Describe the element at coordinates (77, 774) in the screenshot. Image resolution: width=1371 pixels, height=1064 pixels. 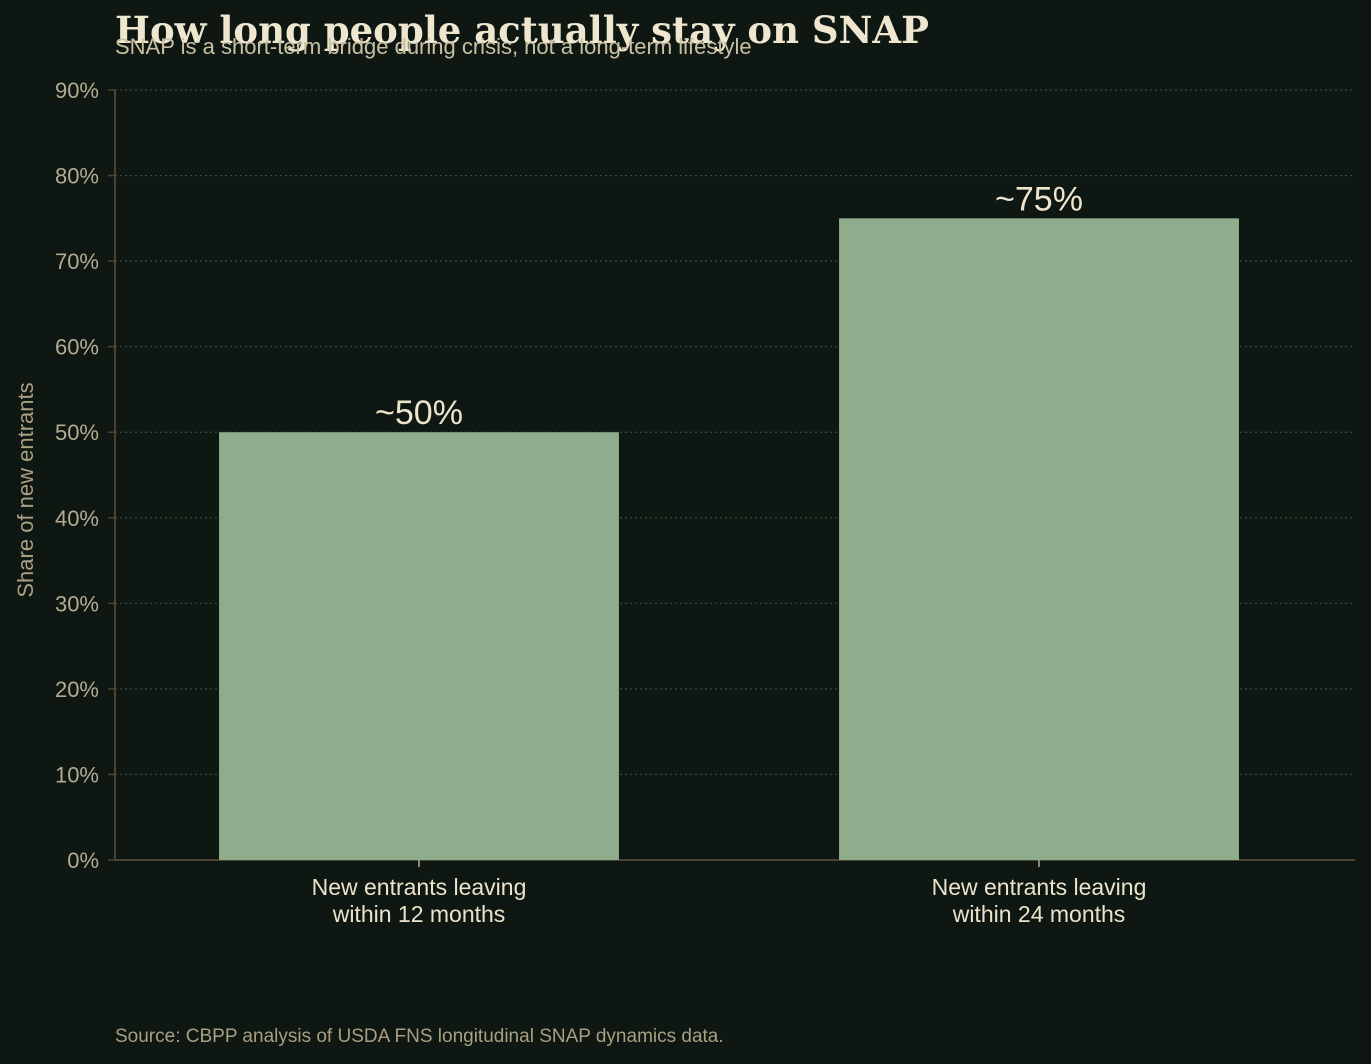
I see `y-tick-label: 10%` at that location.